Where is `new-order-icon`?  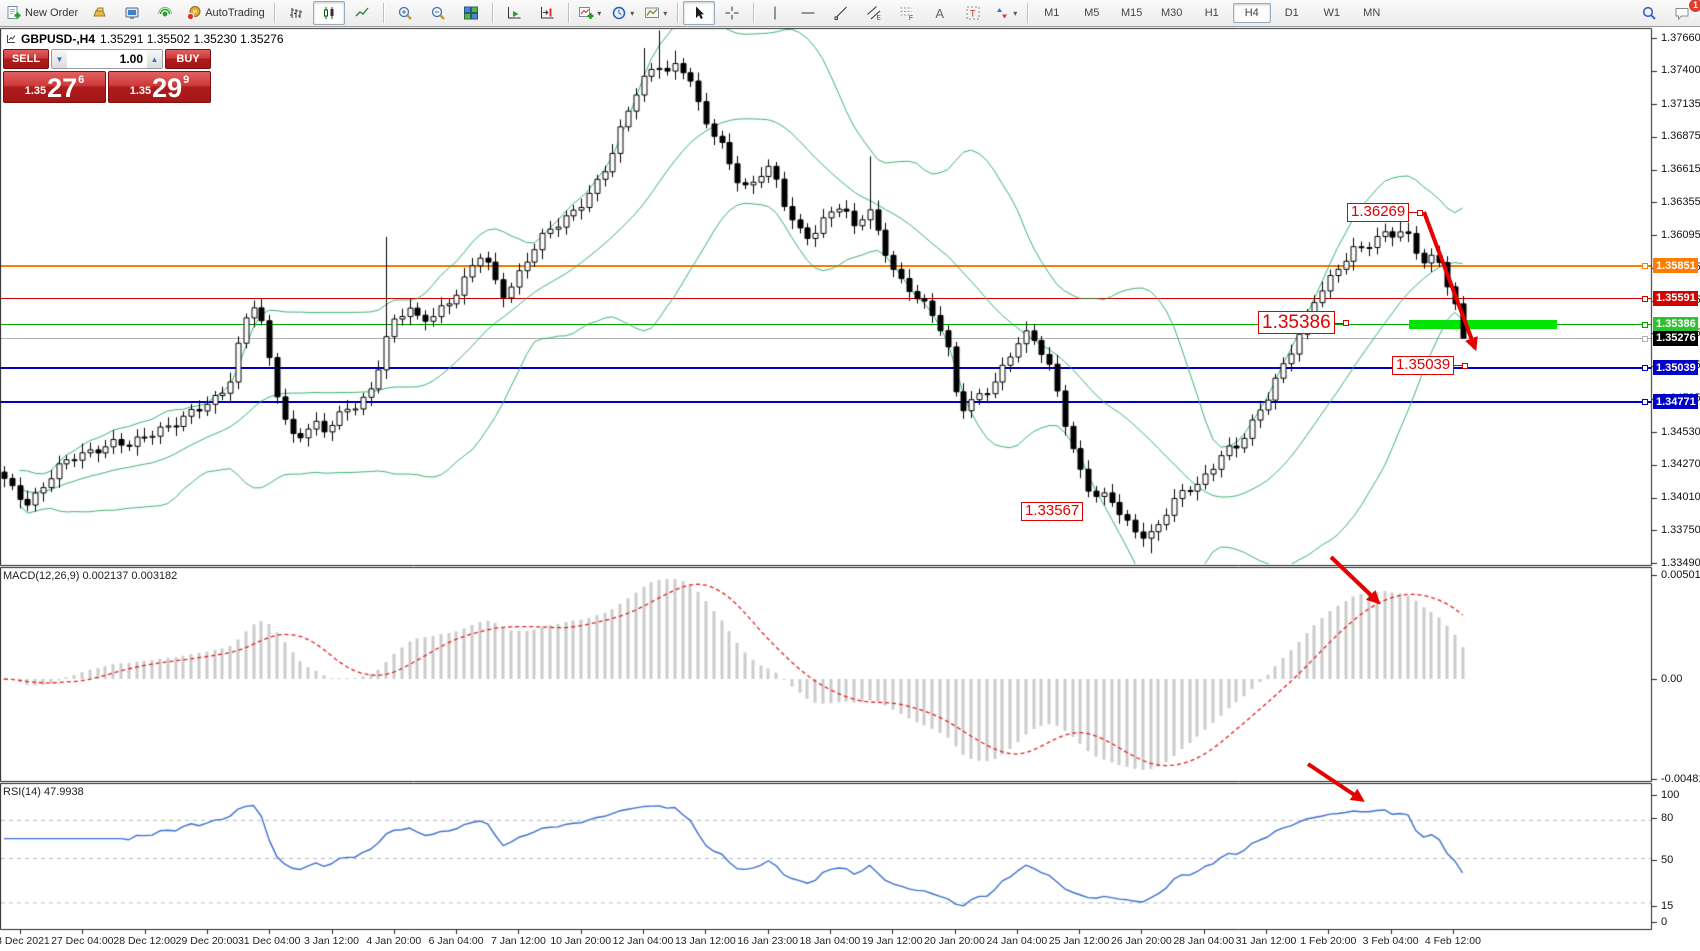 new-order-icon is located at coordinates (14, 12).